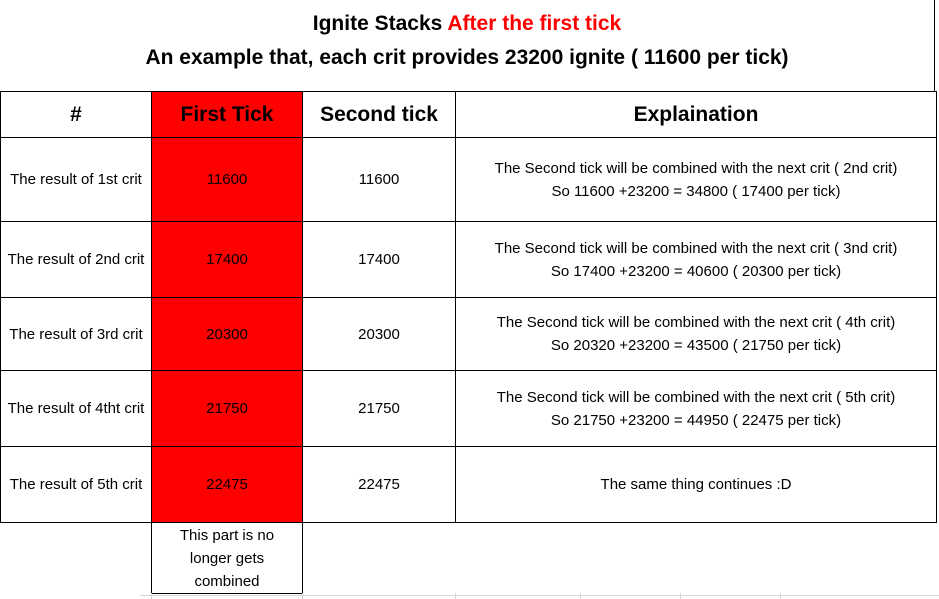 The height and width of the screenshot is (599, 939). What do you see at coordinates (227, 558) in the screenshot?
I see `note-cell: This part is no longer gets combined` at bounding box center [227, 558].